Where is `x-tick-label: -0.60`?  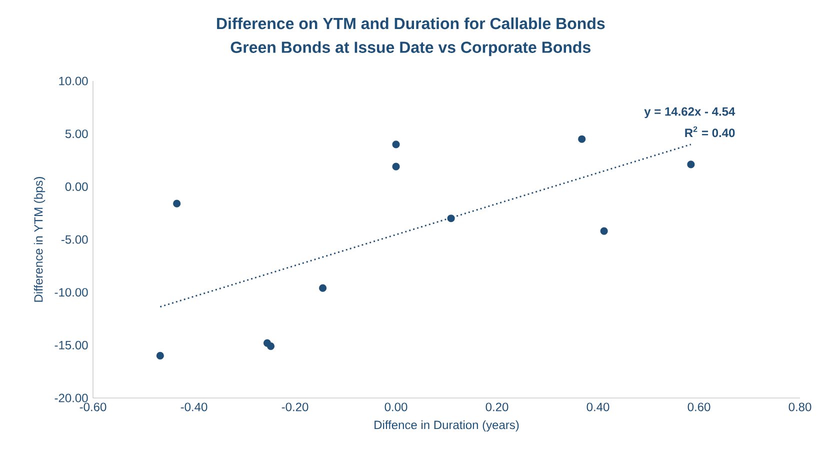
x-tick-label: -0.60 is located at coordinates (93, 407).